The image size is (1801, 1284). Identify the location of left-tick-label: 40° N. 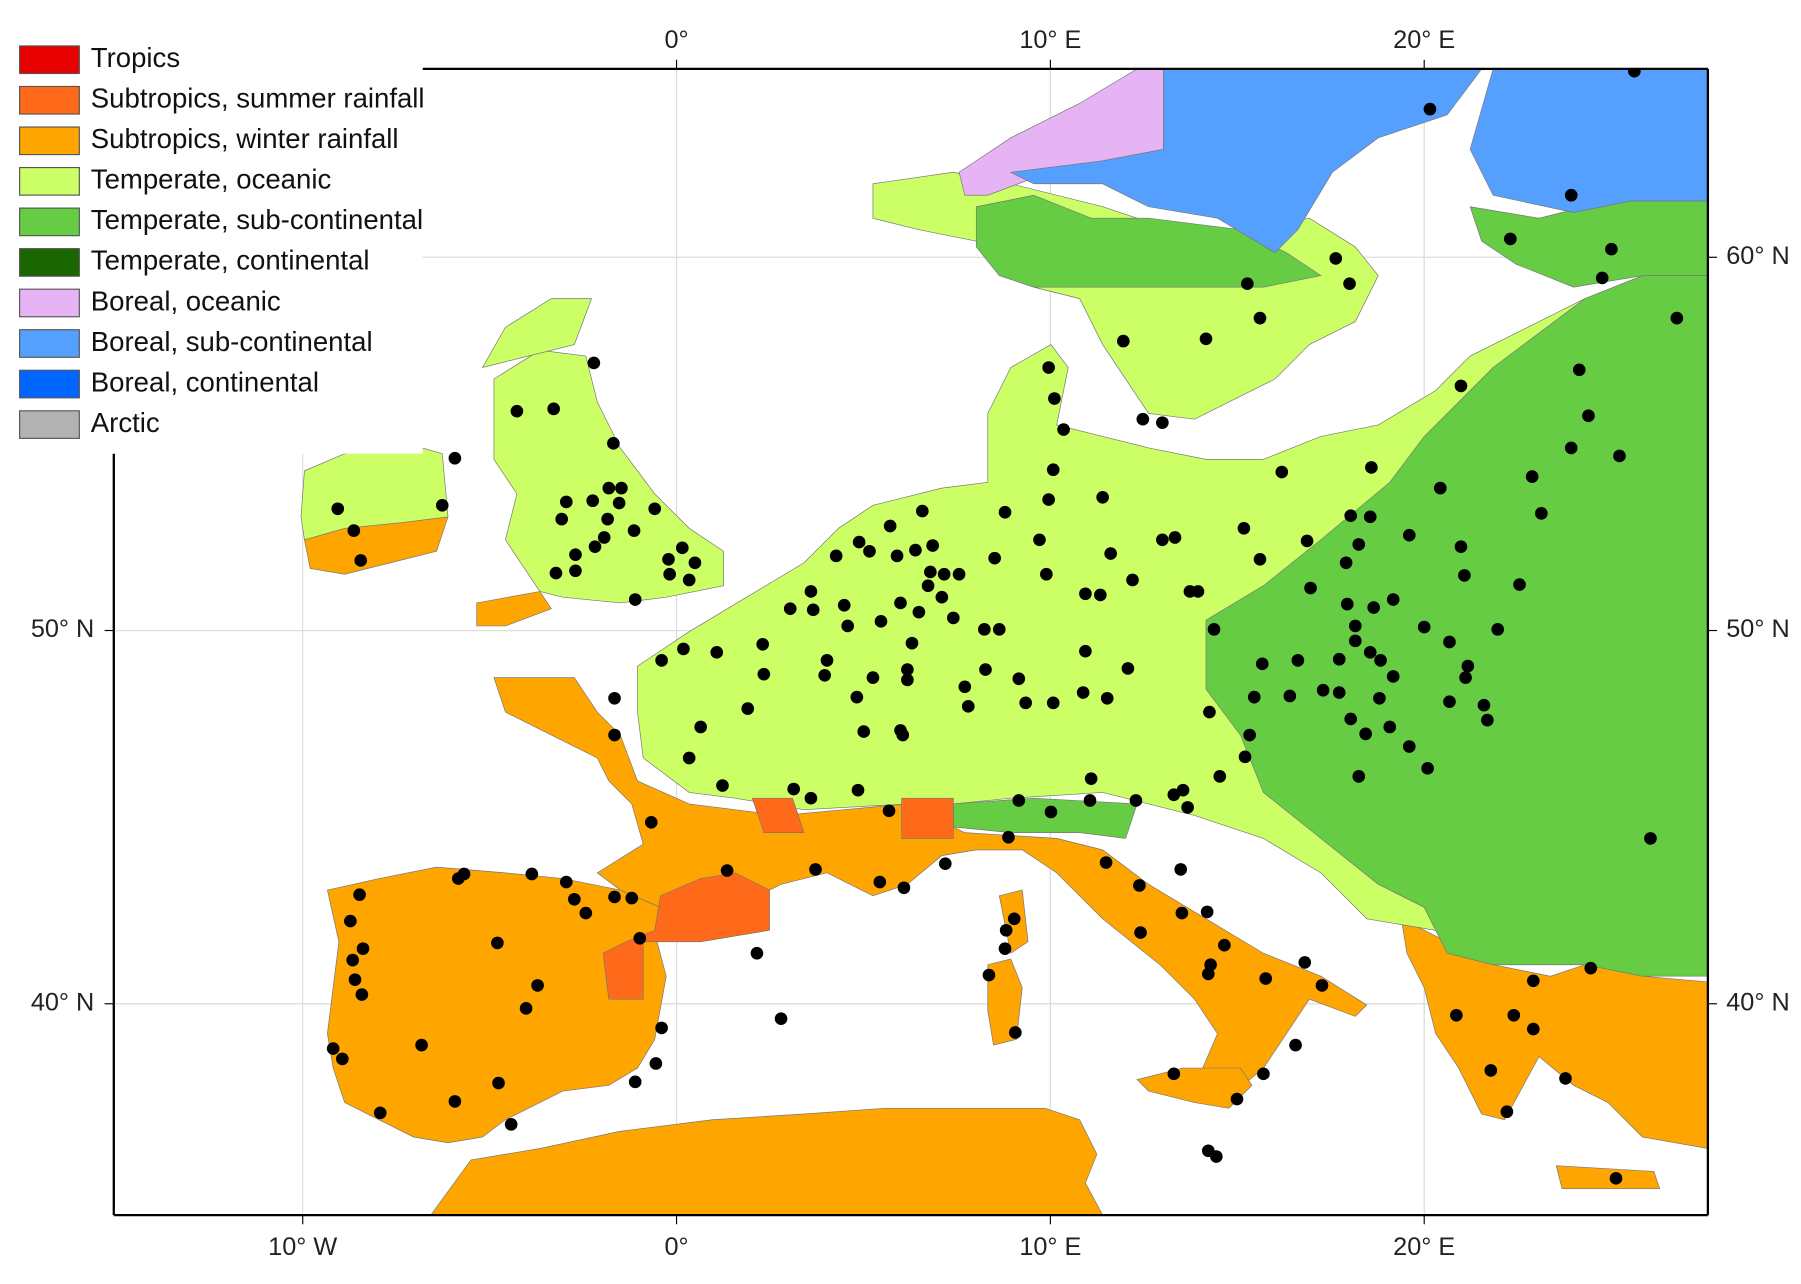
(62, 1002).